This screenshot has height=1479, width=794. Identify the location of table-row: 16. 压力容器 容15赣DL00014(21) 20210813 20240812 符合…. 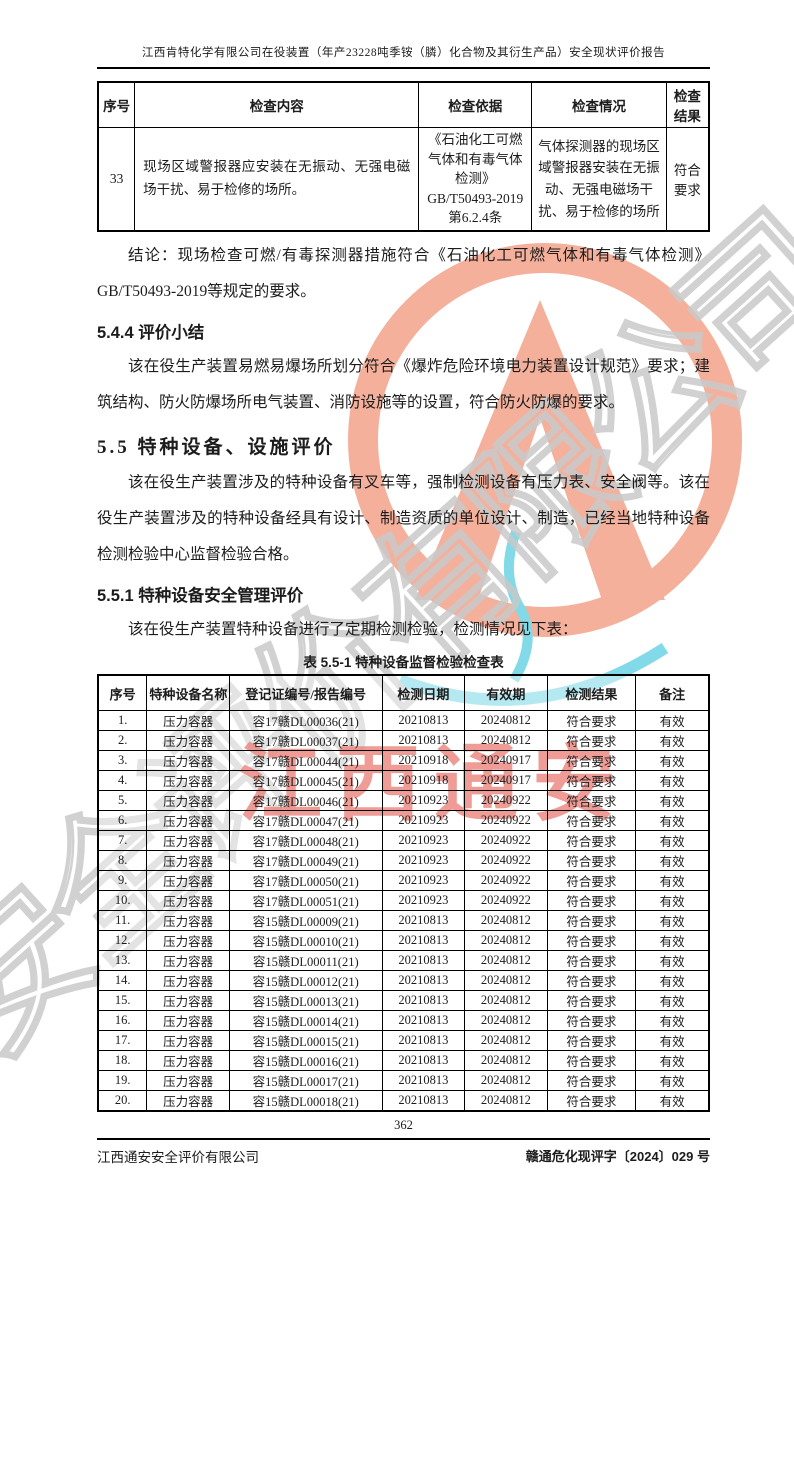
(403, 1021).